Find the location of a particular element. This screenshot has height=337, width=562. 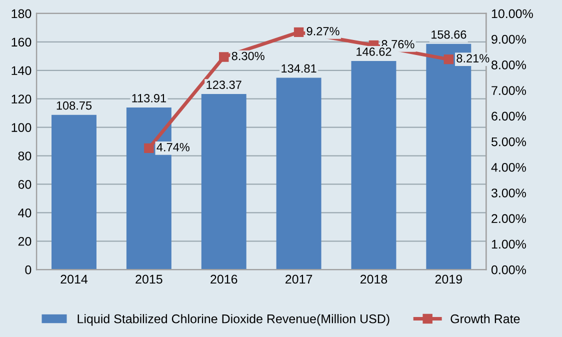

y-tick-label: 120 is located at coordinates (22, 99).